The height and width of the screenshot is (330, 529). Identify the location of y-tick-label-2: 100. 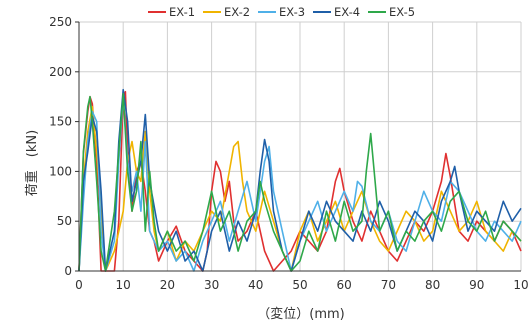
(60, 171).